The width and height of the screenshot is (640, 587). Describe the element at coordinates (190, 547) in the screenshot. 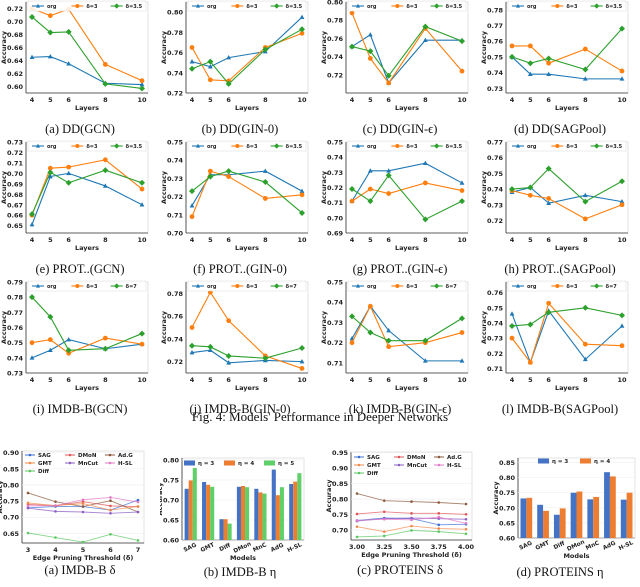

I see `x-tick-label: SAG` at that location.